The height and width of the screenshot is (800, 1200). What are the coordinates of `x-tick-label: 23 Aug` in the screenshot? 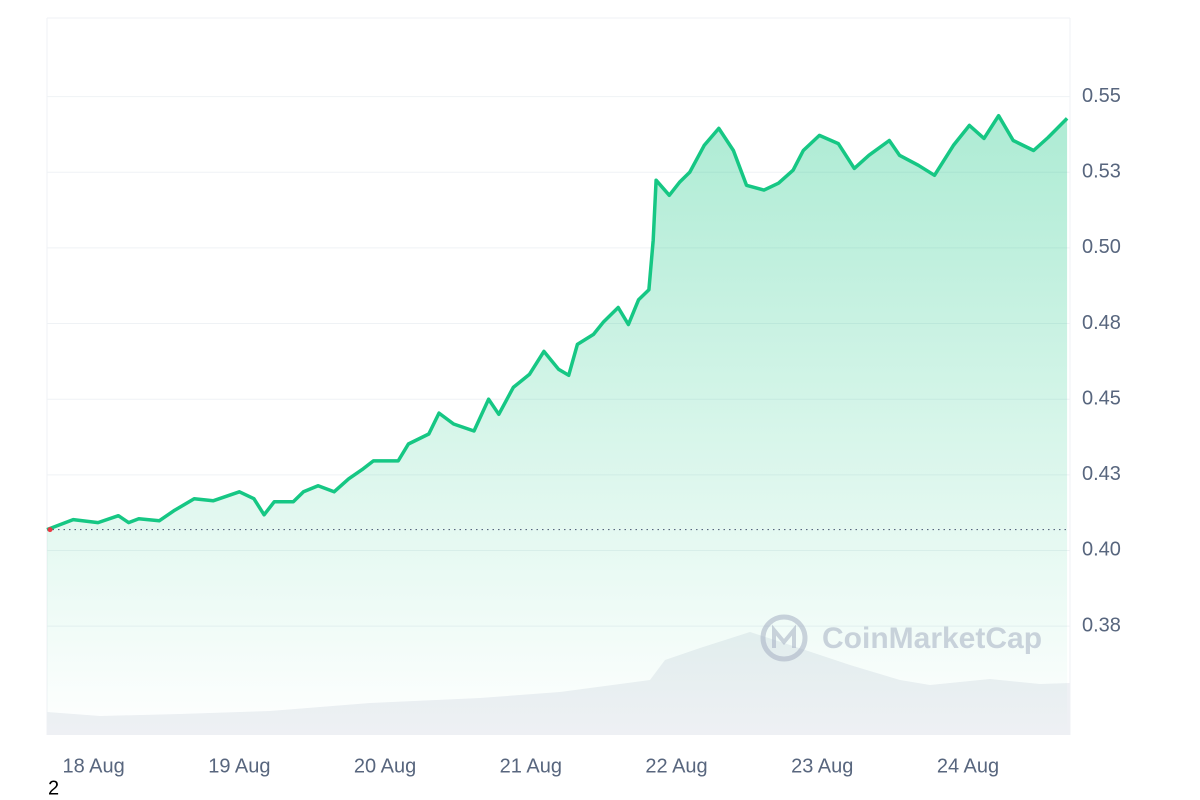 It's located at (822, 766).